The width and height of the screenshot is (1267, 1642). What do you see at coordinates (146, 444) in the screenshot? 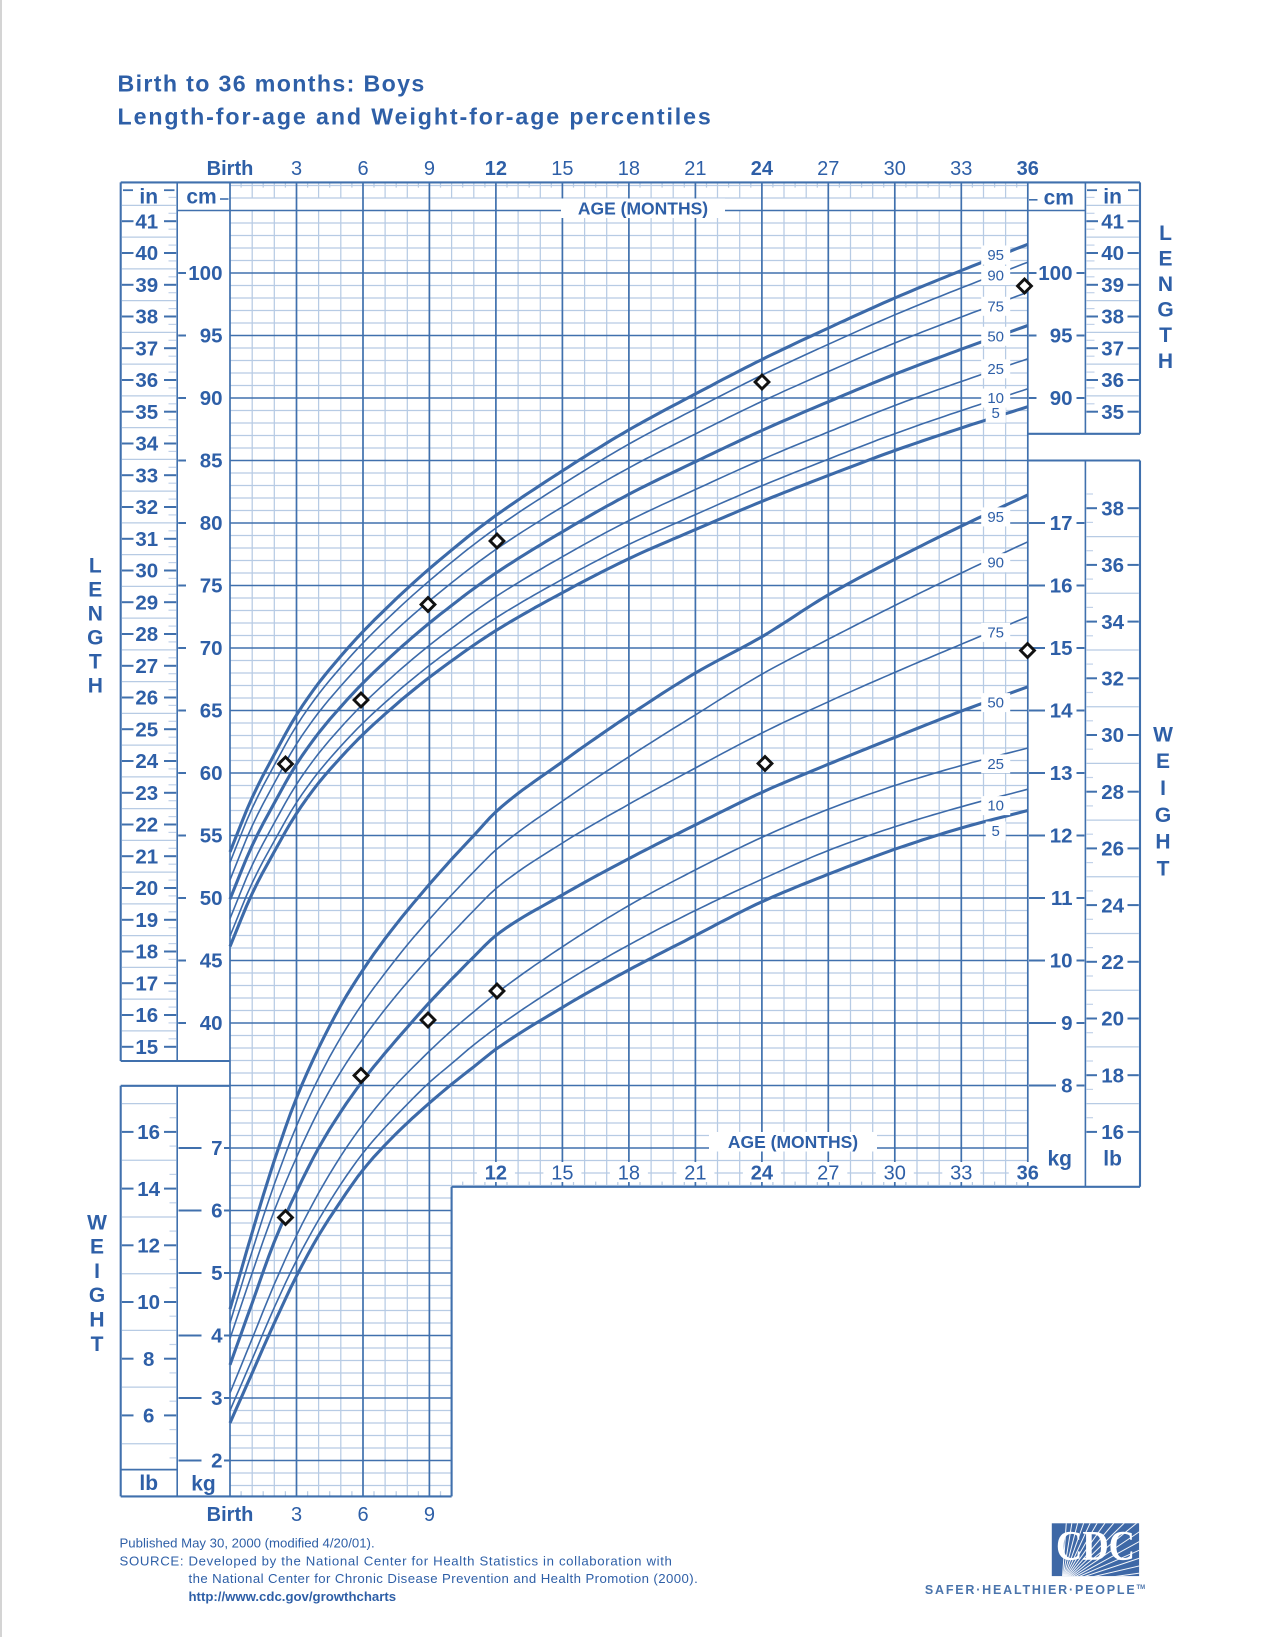
I see `svg-text: 34` at bounding box center [146, 444].